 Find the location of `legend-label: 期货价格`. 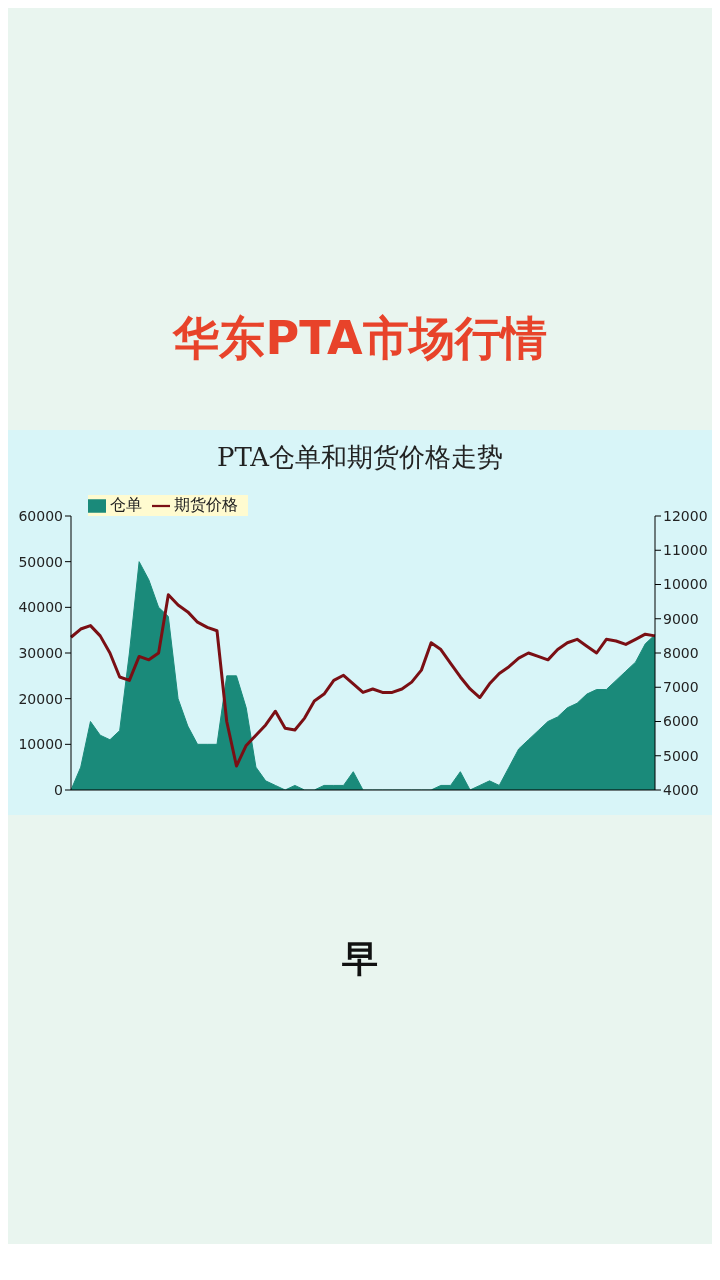

legend-label: 期货价格 is located at coordinates (206, 504).